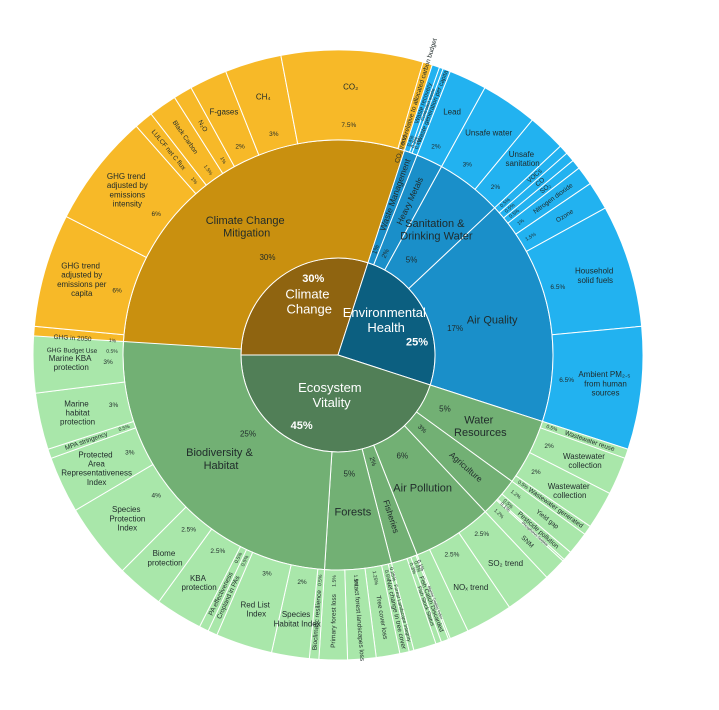  Describe the element at coordinates (80, 266) in the screenshot. I see `label-line: GHG trend` at that location.